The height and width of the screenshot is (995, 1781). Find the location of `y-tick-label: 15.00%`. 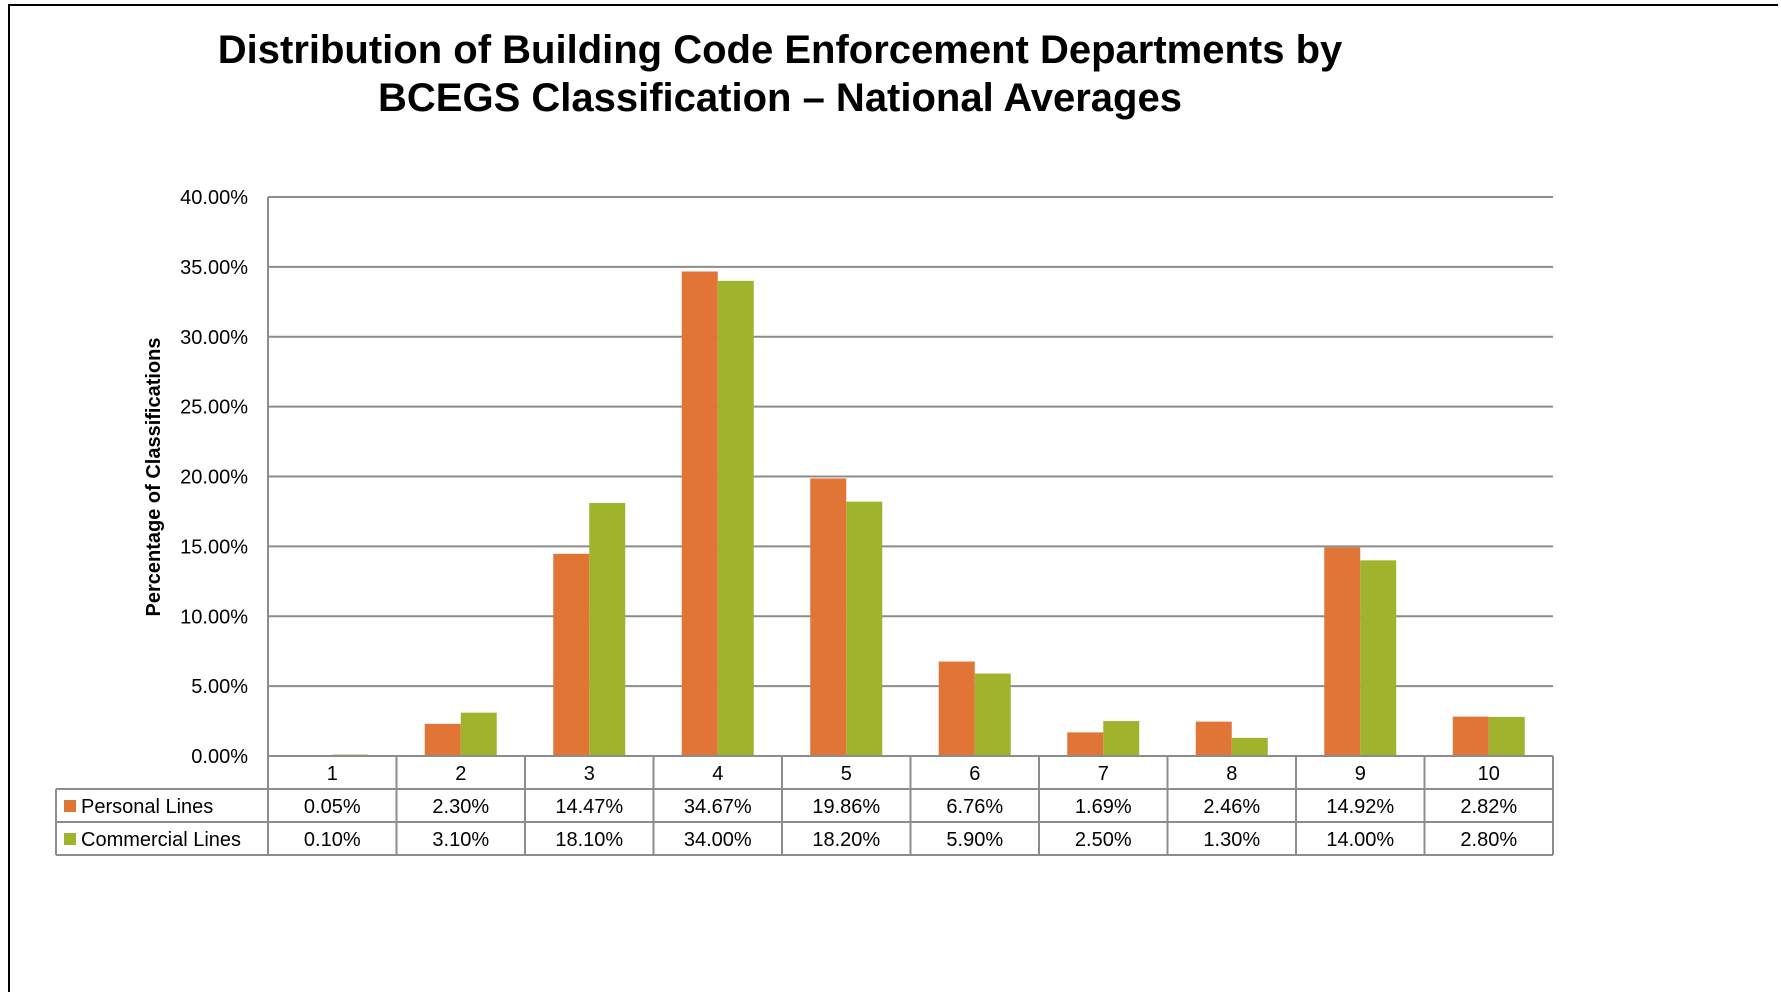

y-tick-label: 15.00% is located at coordinates (214, 547).